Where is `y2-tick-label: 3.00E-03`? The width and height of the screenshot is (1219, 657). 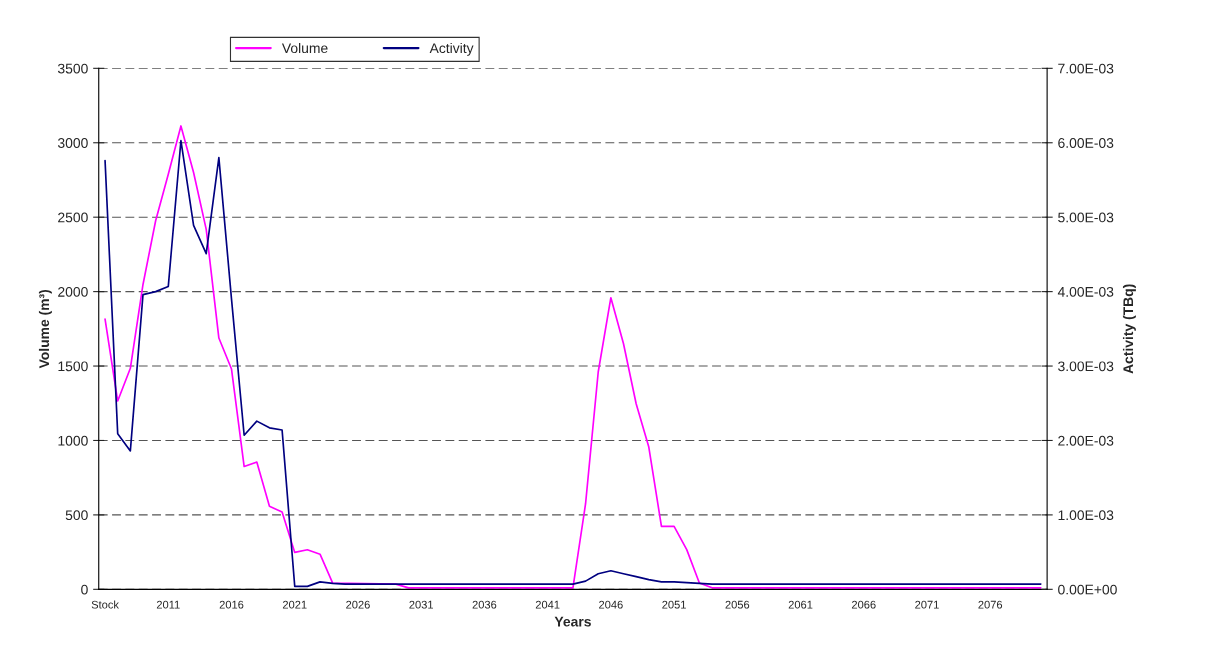
y2-tick-label: 3.00E-03 is located at coordinates (1086, 366).